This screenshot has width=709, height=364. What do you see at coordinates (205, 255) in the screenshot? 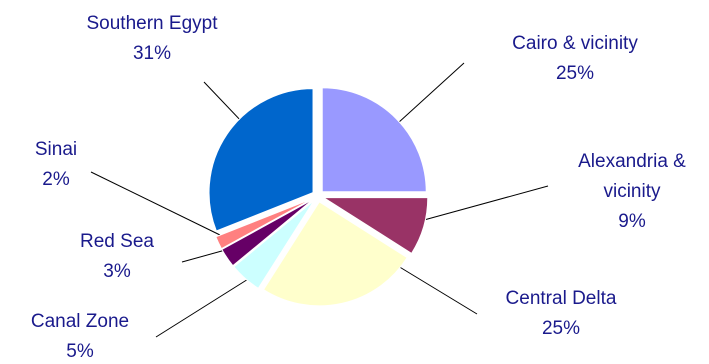
I see `leader-line-red-sea` at bounding box center [205, 255].